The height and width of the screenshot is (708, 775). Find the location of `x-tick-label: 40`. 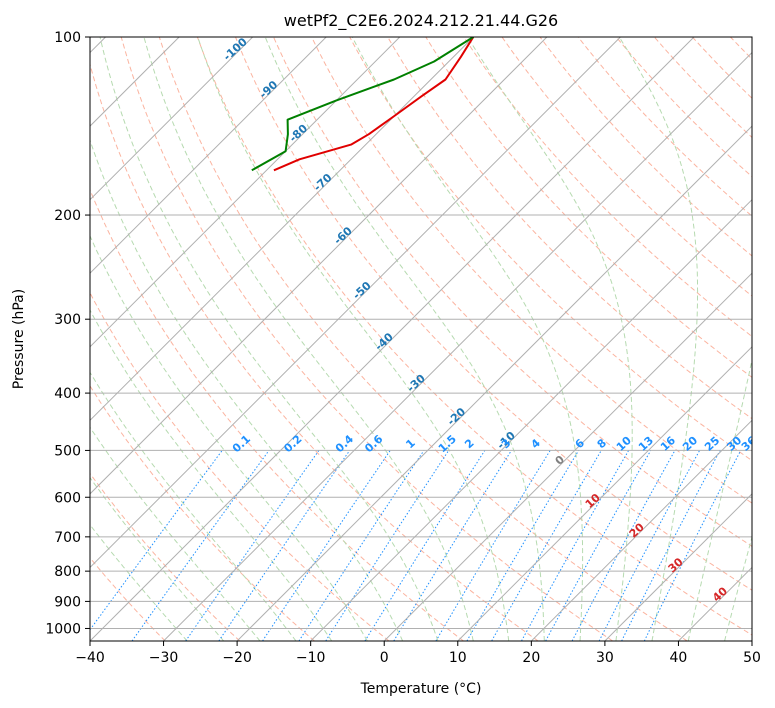

x-tick-label: 40 is located at coordinates (679, 658).